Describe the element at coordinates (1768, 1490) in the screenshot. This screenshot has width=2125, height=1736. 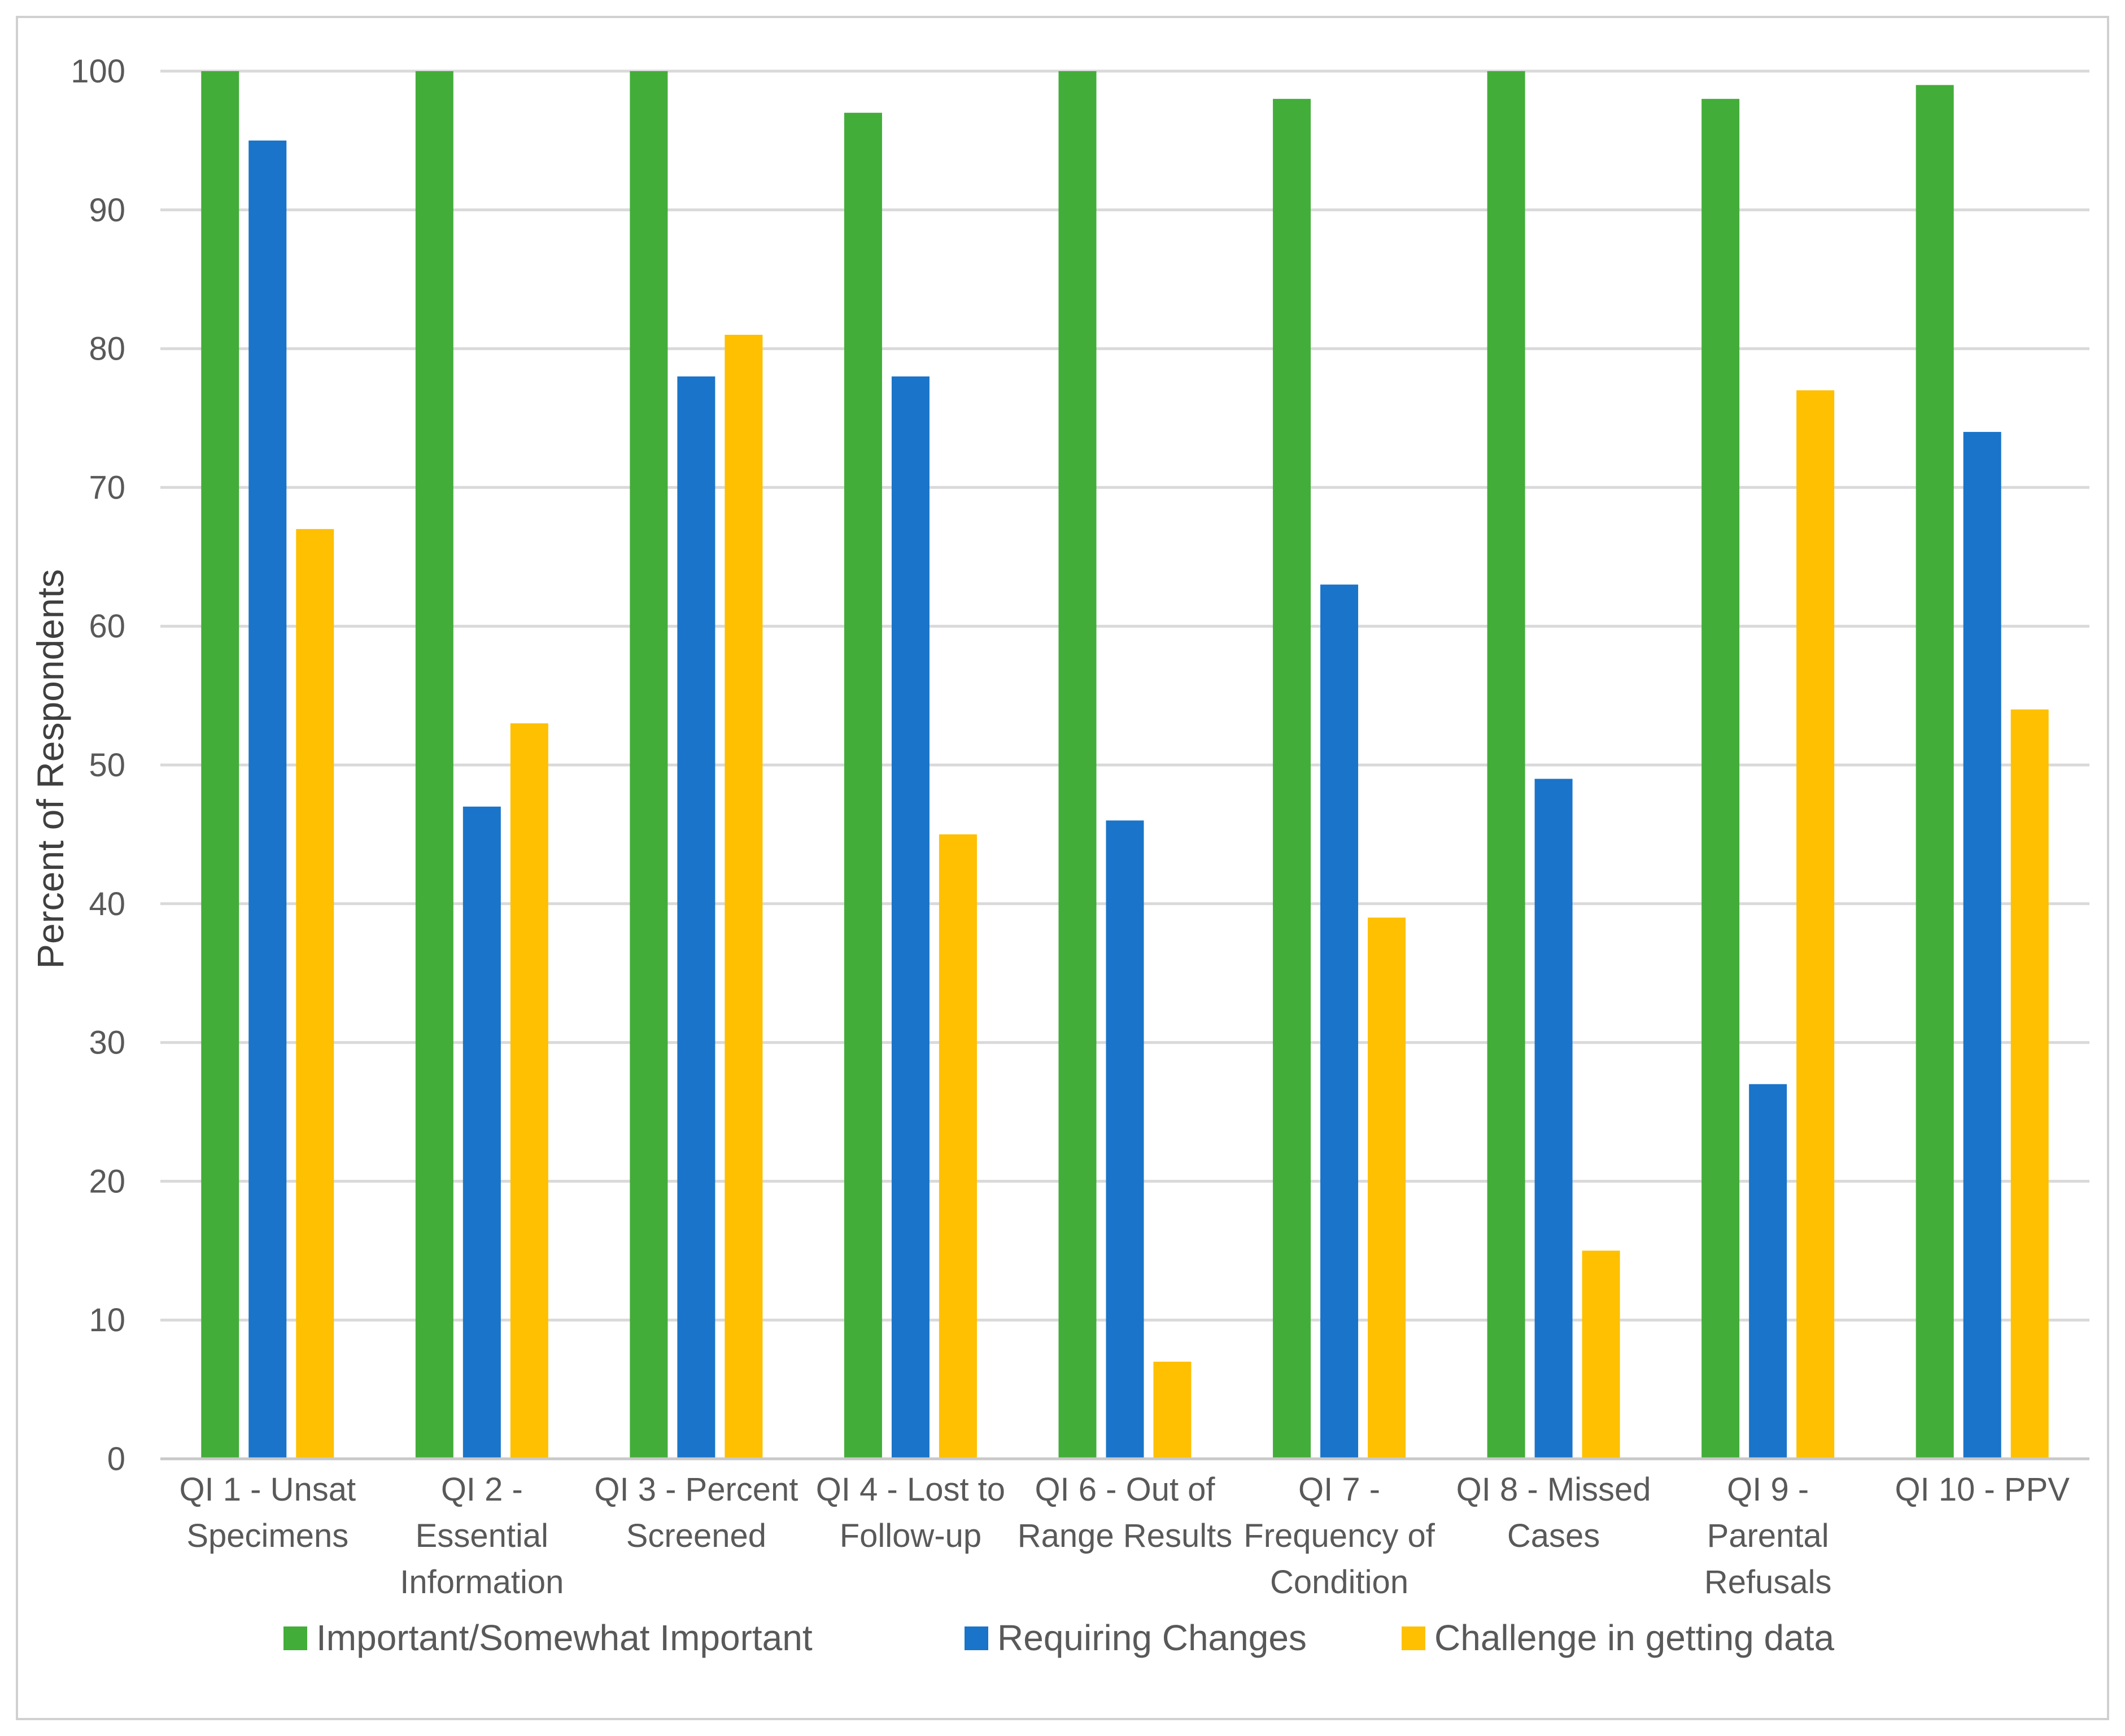
I see `x-tick-label-line: QI 9 -` at that location.